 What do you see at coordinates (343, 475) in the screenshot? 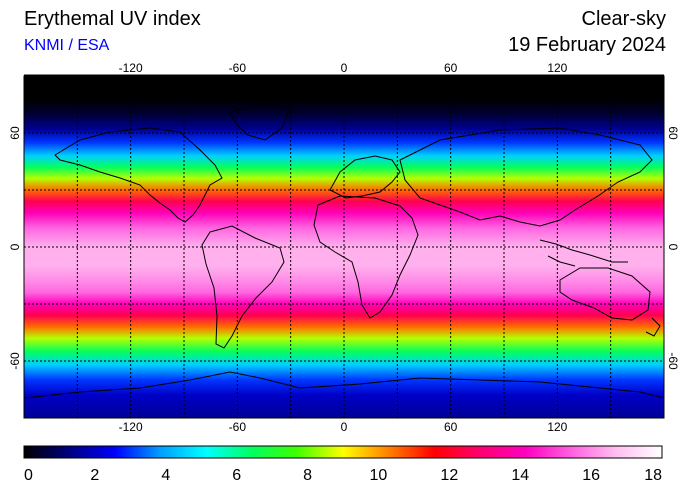
I see `colorbar-labels: 0 2 4 6 8 10 12 14 16 18` at bounding box center [343, 475].